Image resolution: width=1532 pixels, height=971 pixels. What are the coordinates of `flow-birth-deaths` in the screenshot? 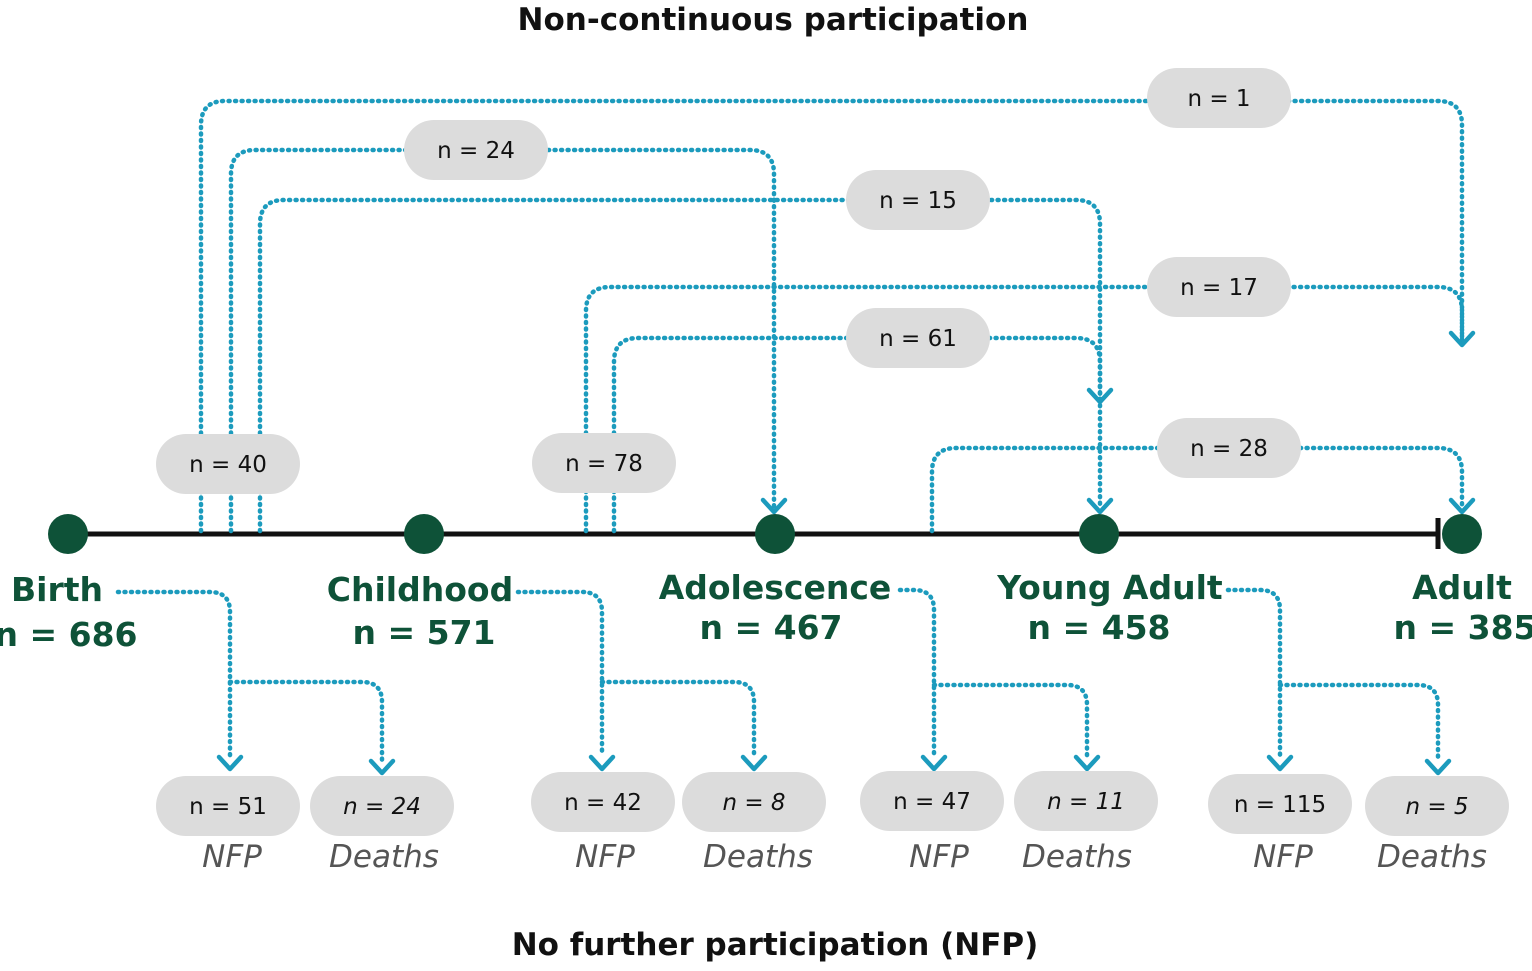 It's located at (306, 721).